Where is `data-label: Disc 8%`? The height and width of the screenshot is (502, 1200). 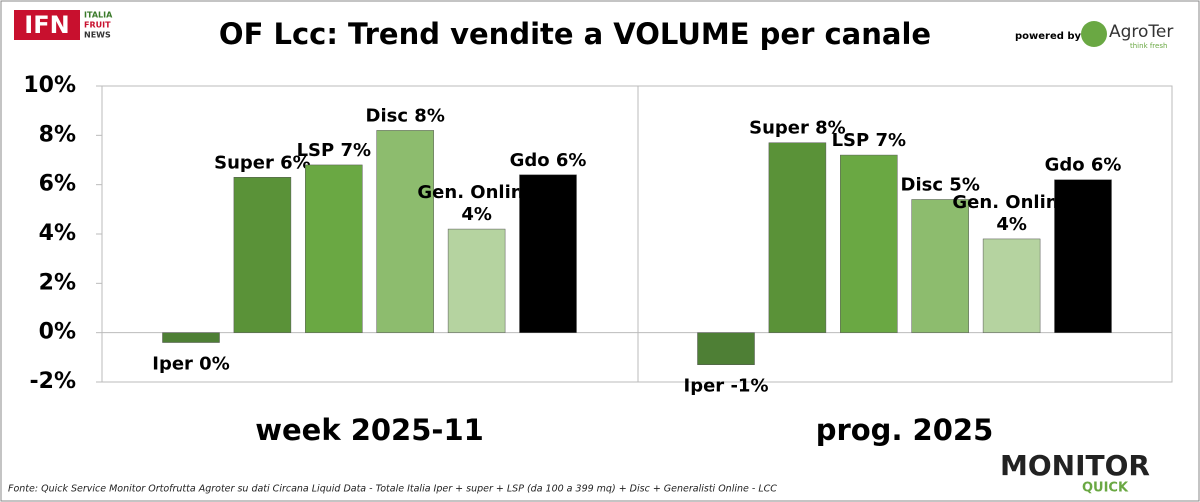
data-label: Disc 8% is located at coordinates (405, 115).